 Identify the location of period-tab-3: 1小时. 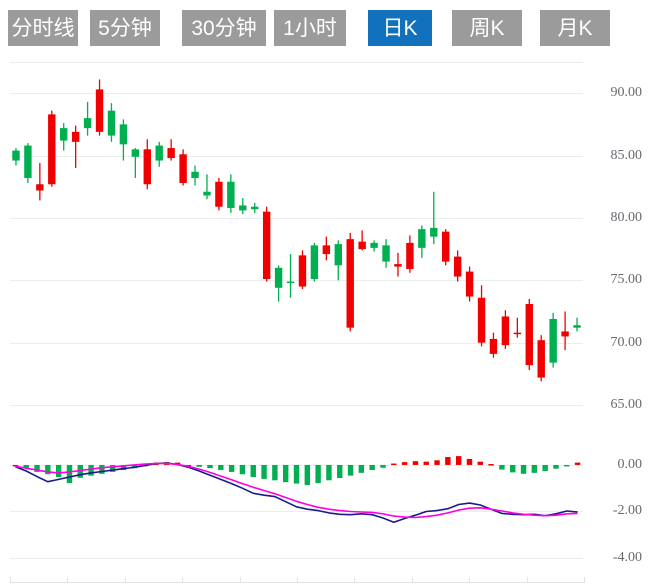
(310, 28).